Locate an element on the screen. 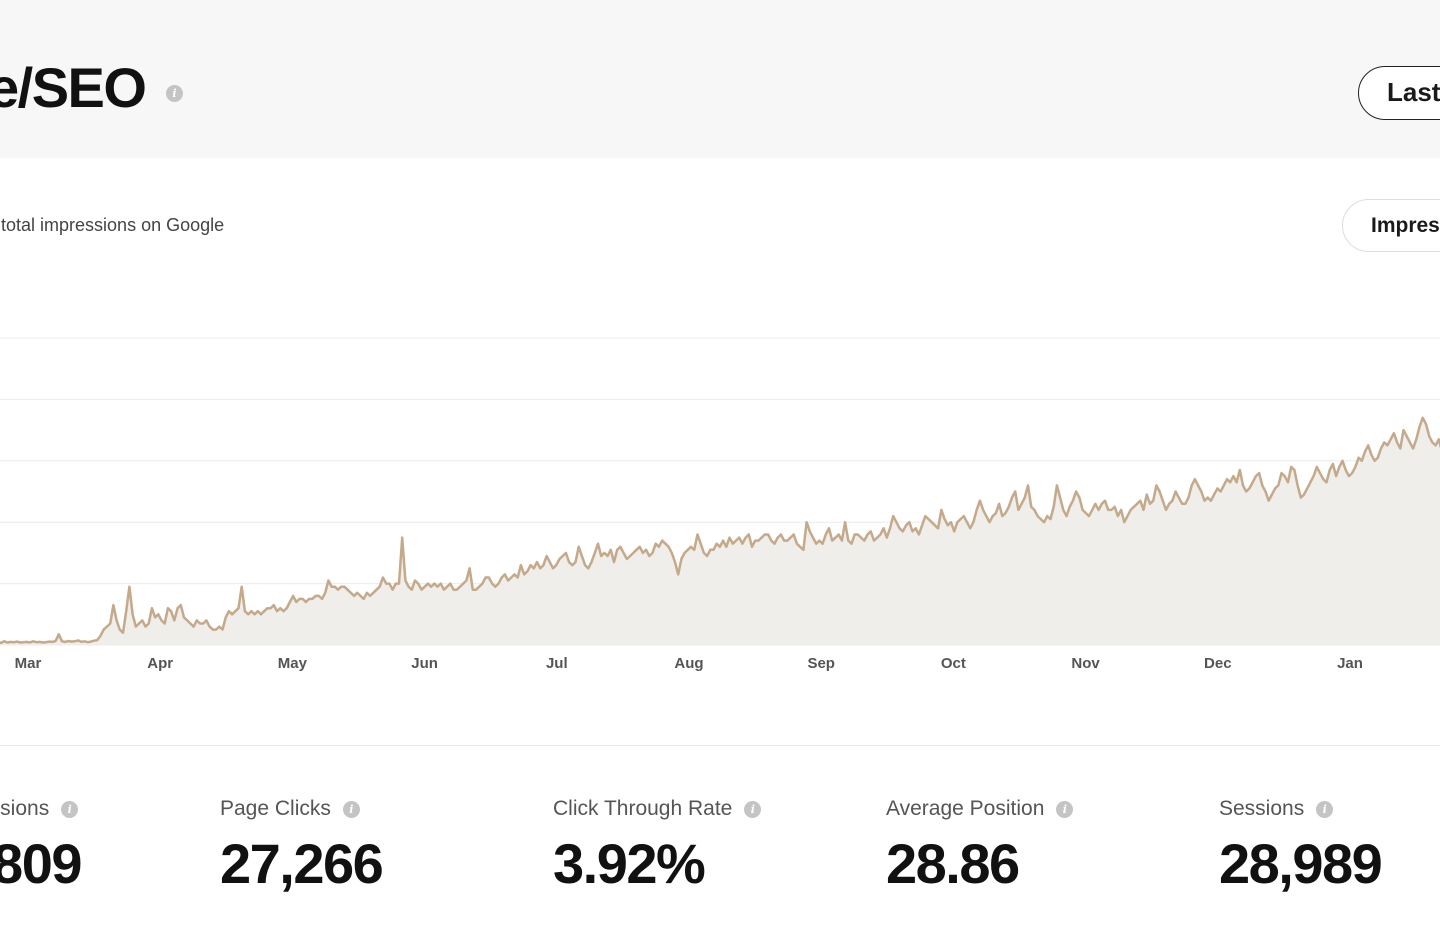 This screenshot has height=928, width=1440. x-tick-label: May is located at coordinates (293, 663).